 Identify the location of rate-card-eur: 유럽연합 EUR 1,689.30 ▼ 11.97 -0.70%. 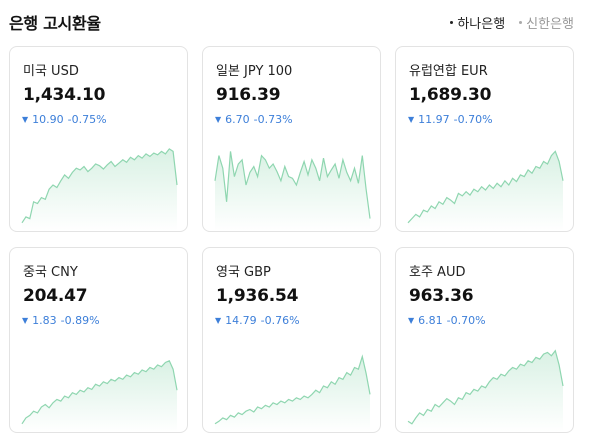
(484, 139).